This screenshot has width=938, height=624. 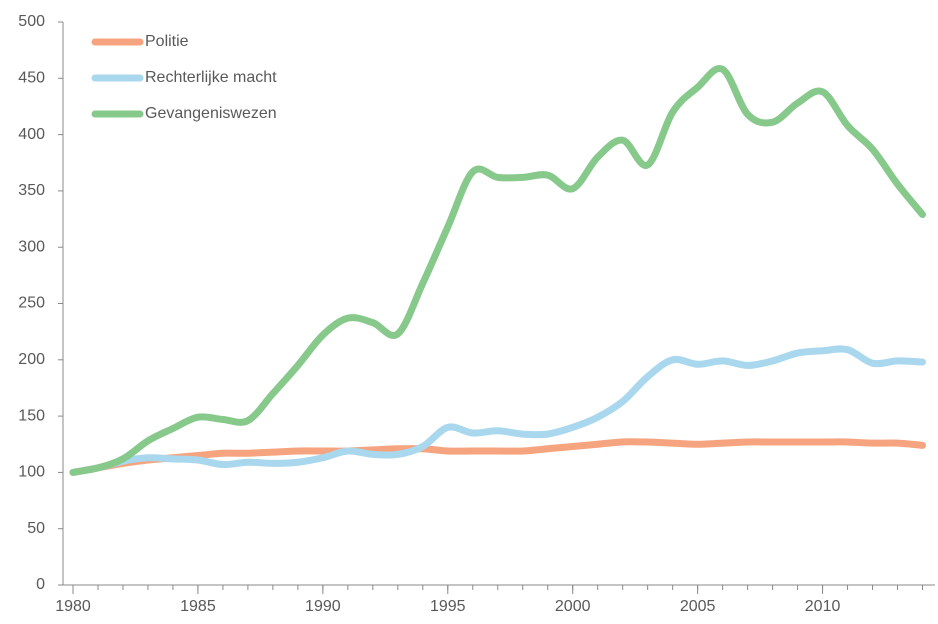 I want to click on y-tick-label: 0, so click(x=40, y=584).